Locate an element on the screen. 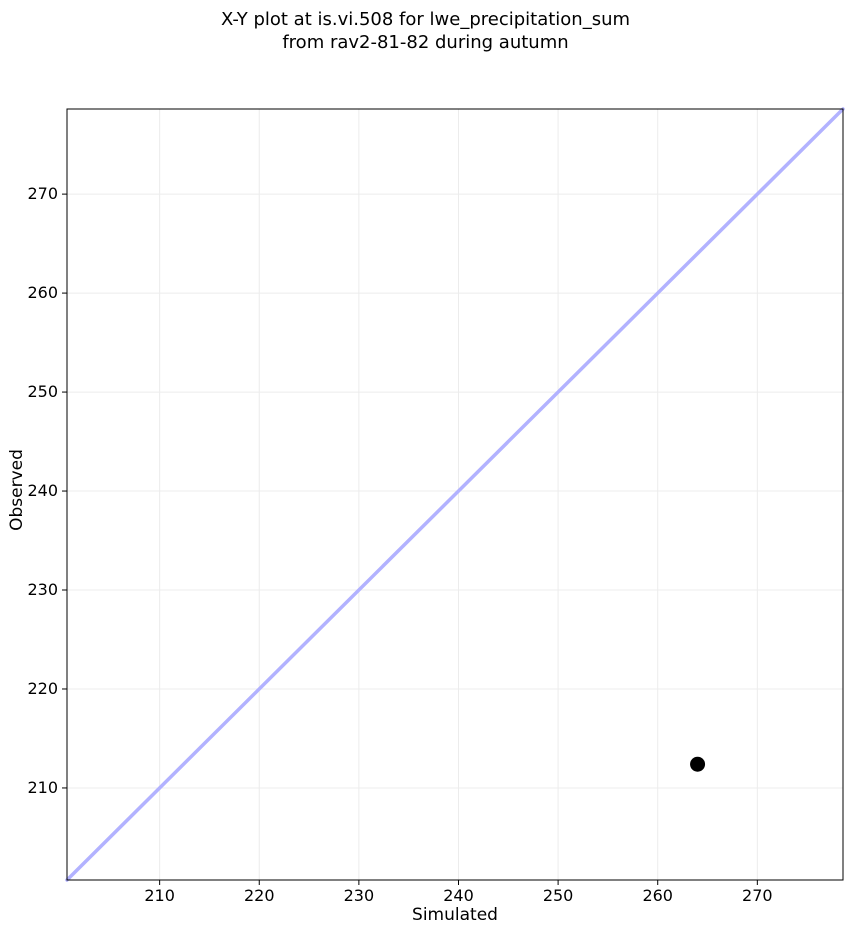 The width and height of the screenshot is (851, 934). y-tick-label: 250 is located at coordinates (42, 391).